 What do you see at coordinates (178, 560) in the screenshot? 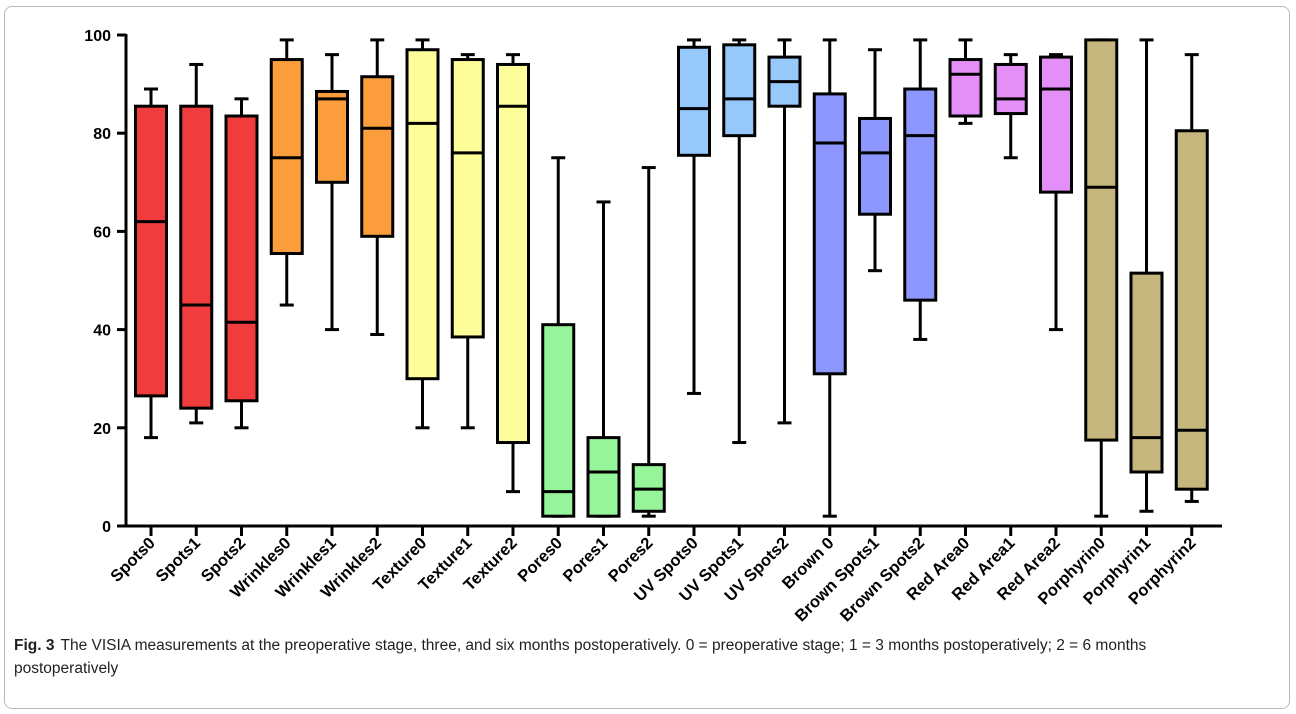
I see `category-label: Spots1` at bounding box center [178, 560].